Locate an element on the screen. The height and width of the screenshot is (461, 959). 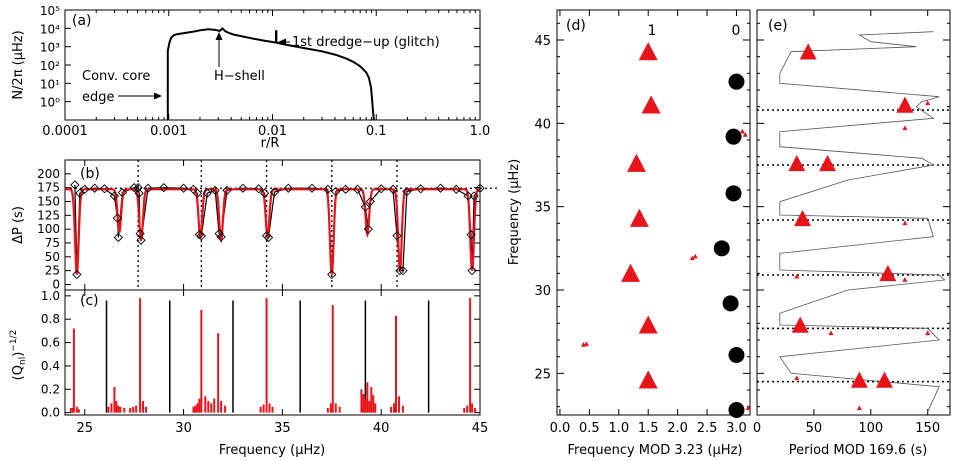
panel-c-y-ticks: 0.0 0.2 0.4 0.6 0.8 1.0 is located at coordinates (260, 354).